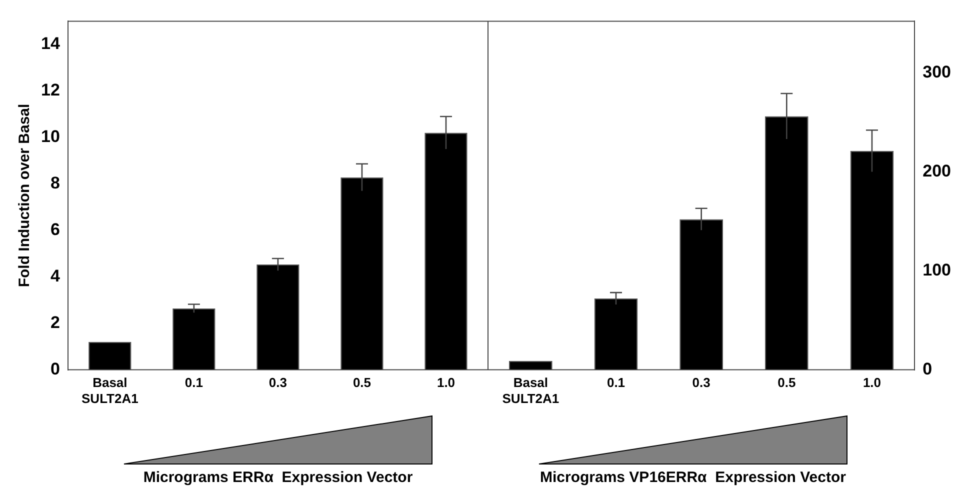 The width and height of the screenshot is (955, 487). Describe the element at coordinates (927, 368) in the screenshot. I see `y2-tick-label: 0` at that location.